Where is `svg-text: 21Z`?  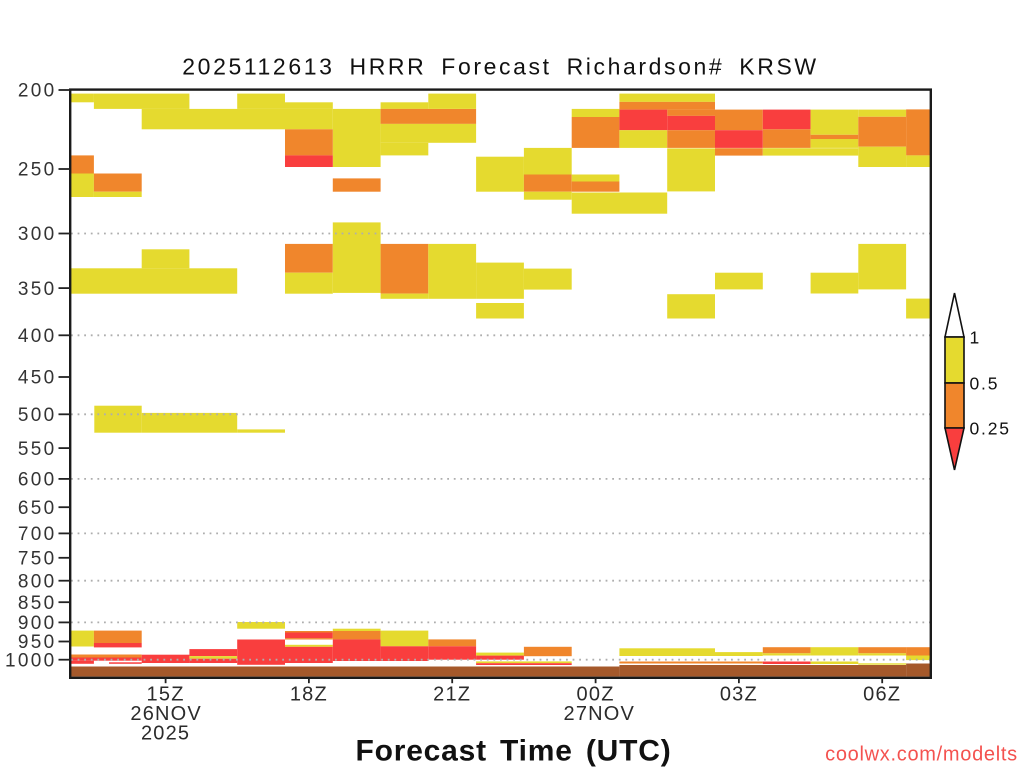 svg-text: 21Z is located at coordinates (452, 695).